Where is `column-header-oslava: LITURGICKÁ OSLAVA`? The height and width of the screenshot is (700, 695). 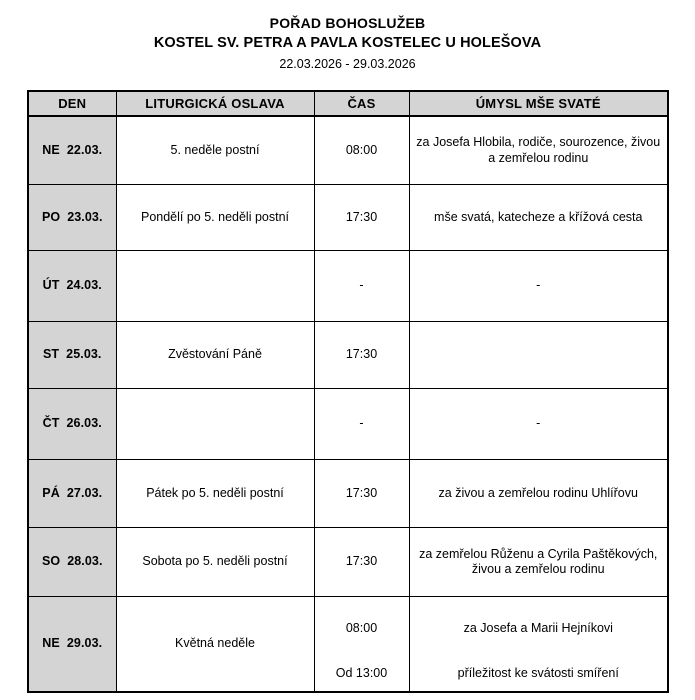
column-header-oslava: LITURGICKÁ OSLAVA is located at coordinates (215, 103).